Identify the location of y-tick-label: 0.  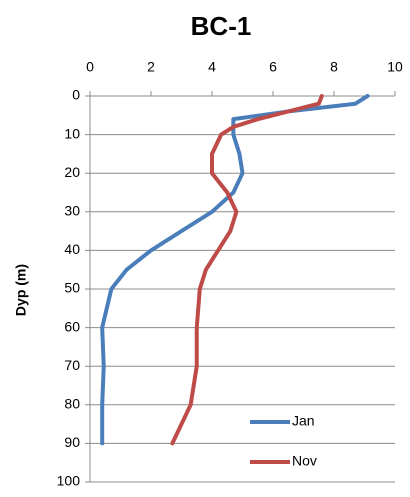
(76, 95).